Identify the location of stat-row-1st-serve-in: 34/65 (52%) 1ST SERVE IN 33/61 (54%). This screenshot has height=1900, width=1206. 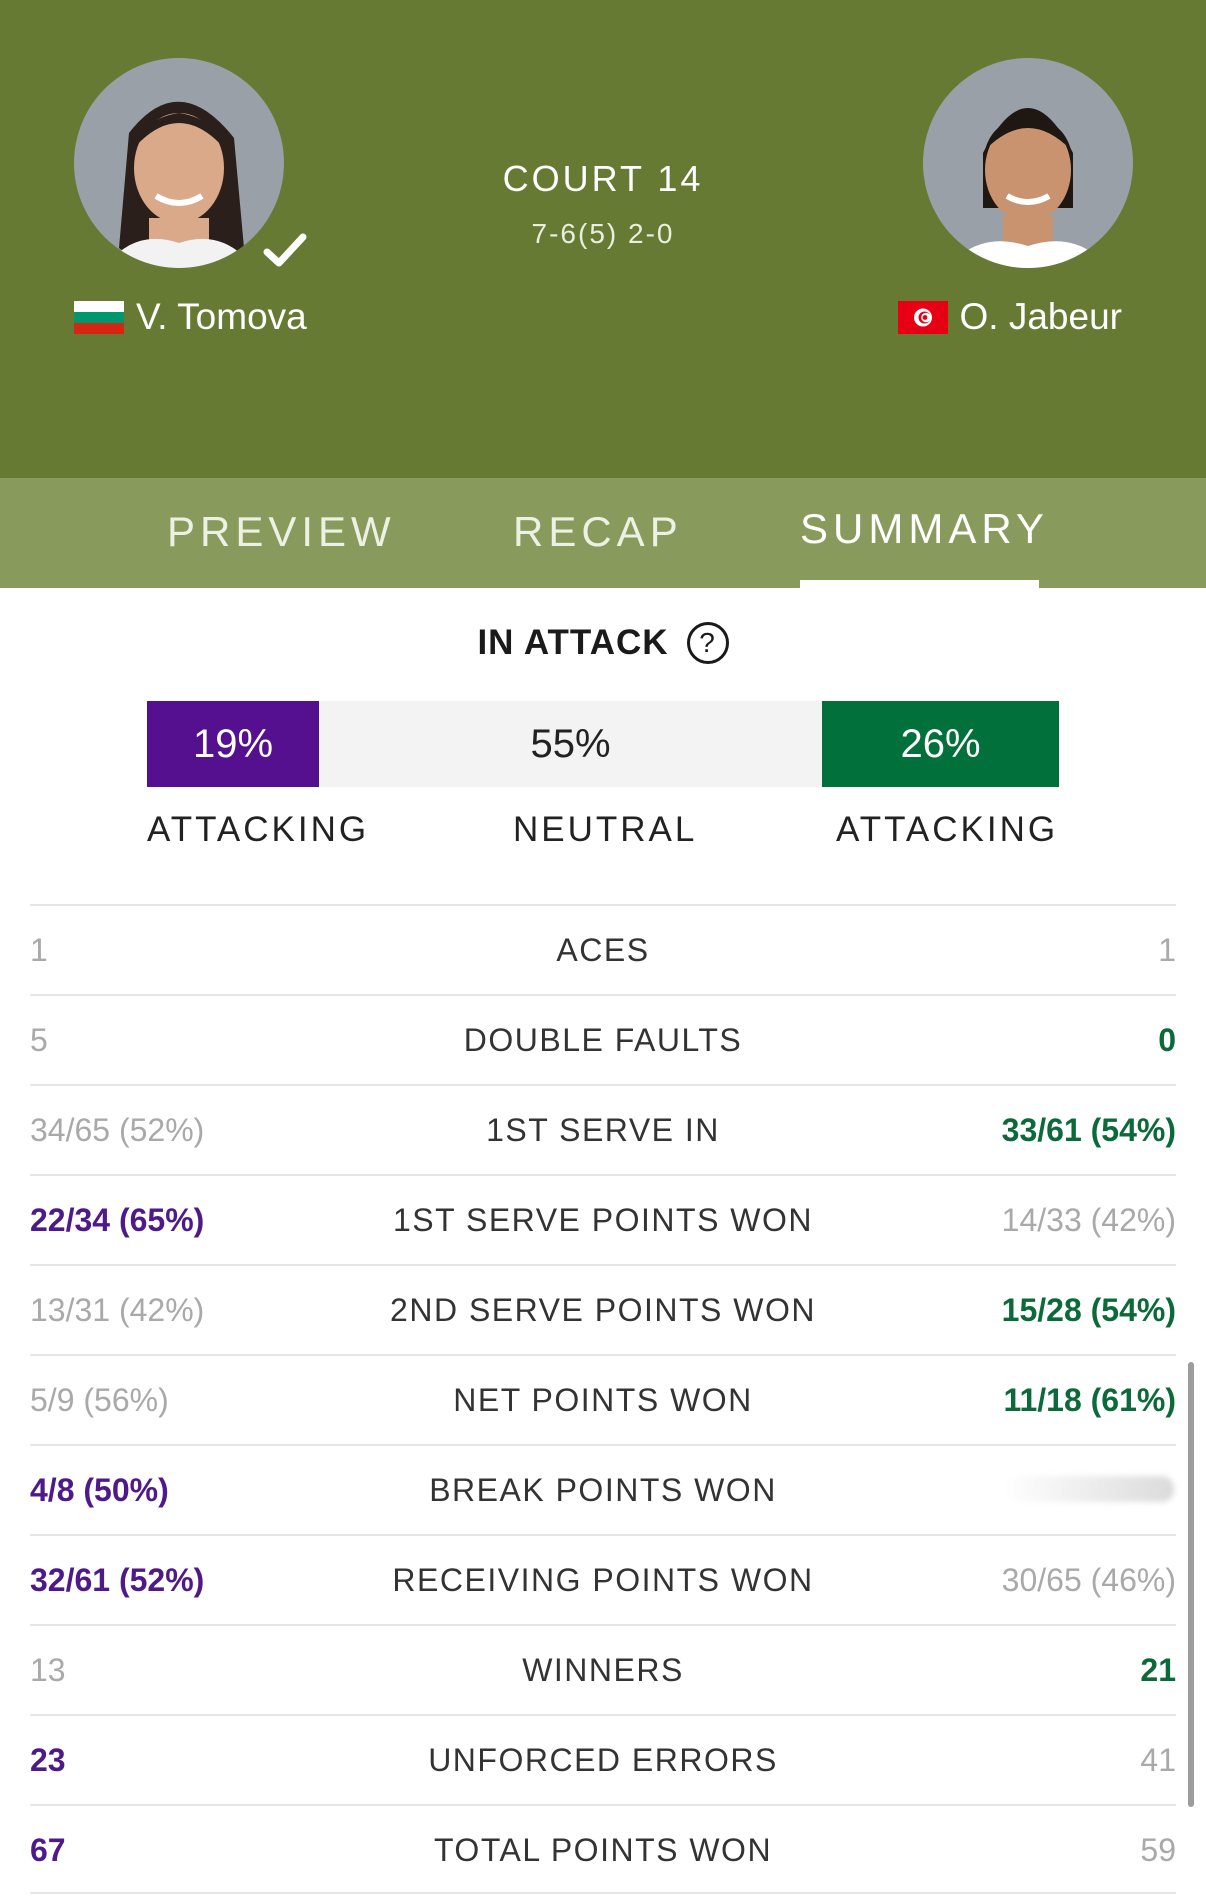
(603, 1129).